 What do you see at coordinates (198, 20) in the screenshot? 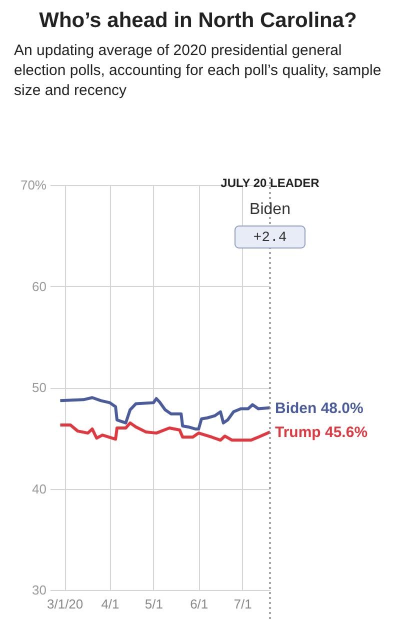
I see `chart-title: Who’s ahead in North Carolina?` at bounding box center [198, 20].